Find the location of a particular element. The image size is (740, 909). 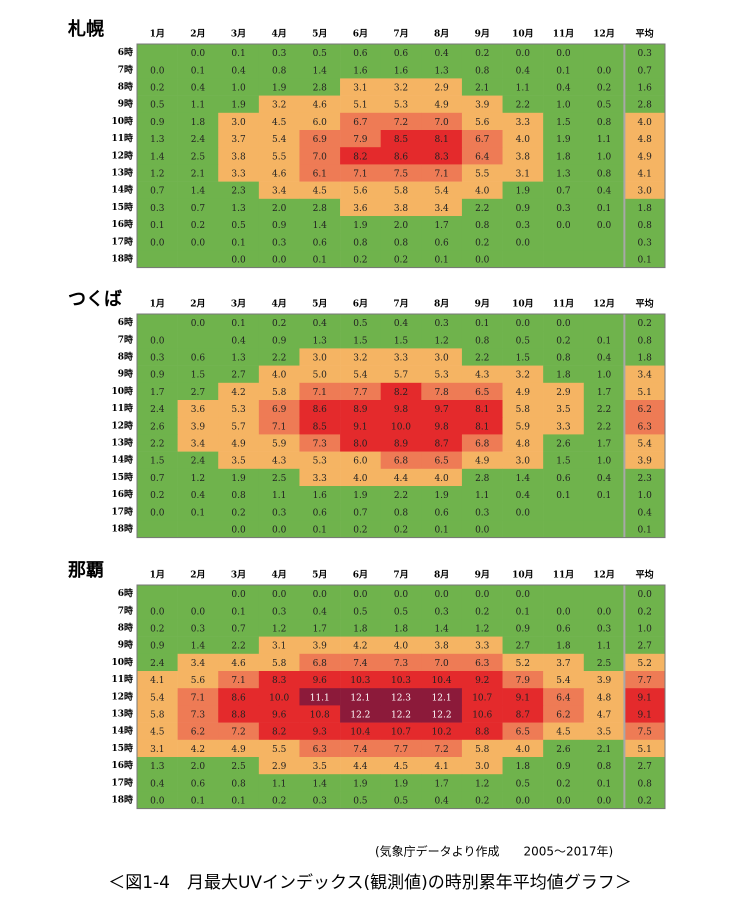

cell-value: 9.2 is located at coordinates (482, 681).